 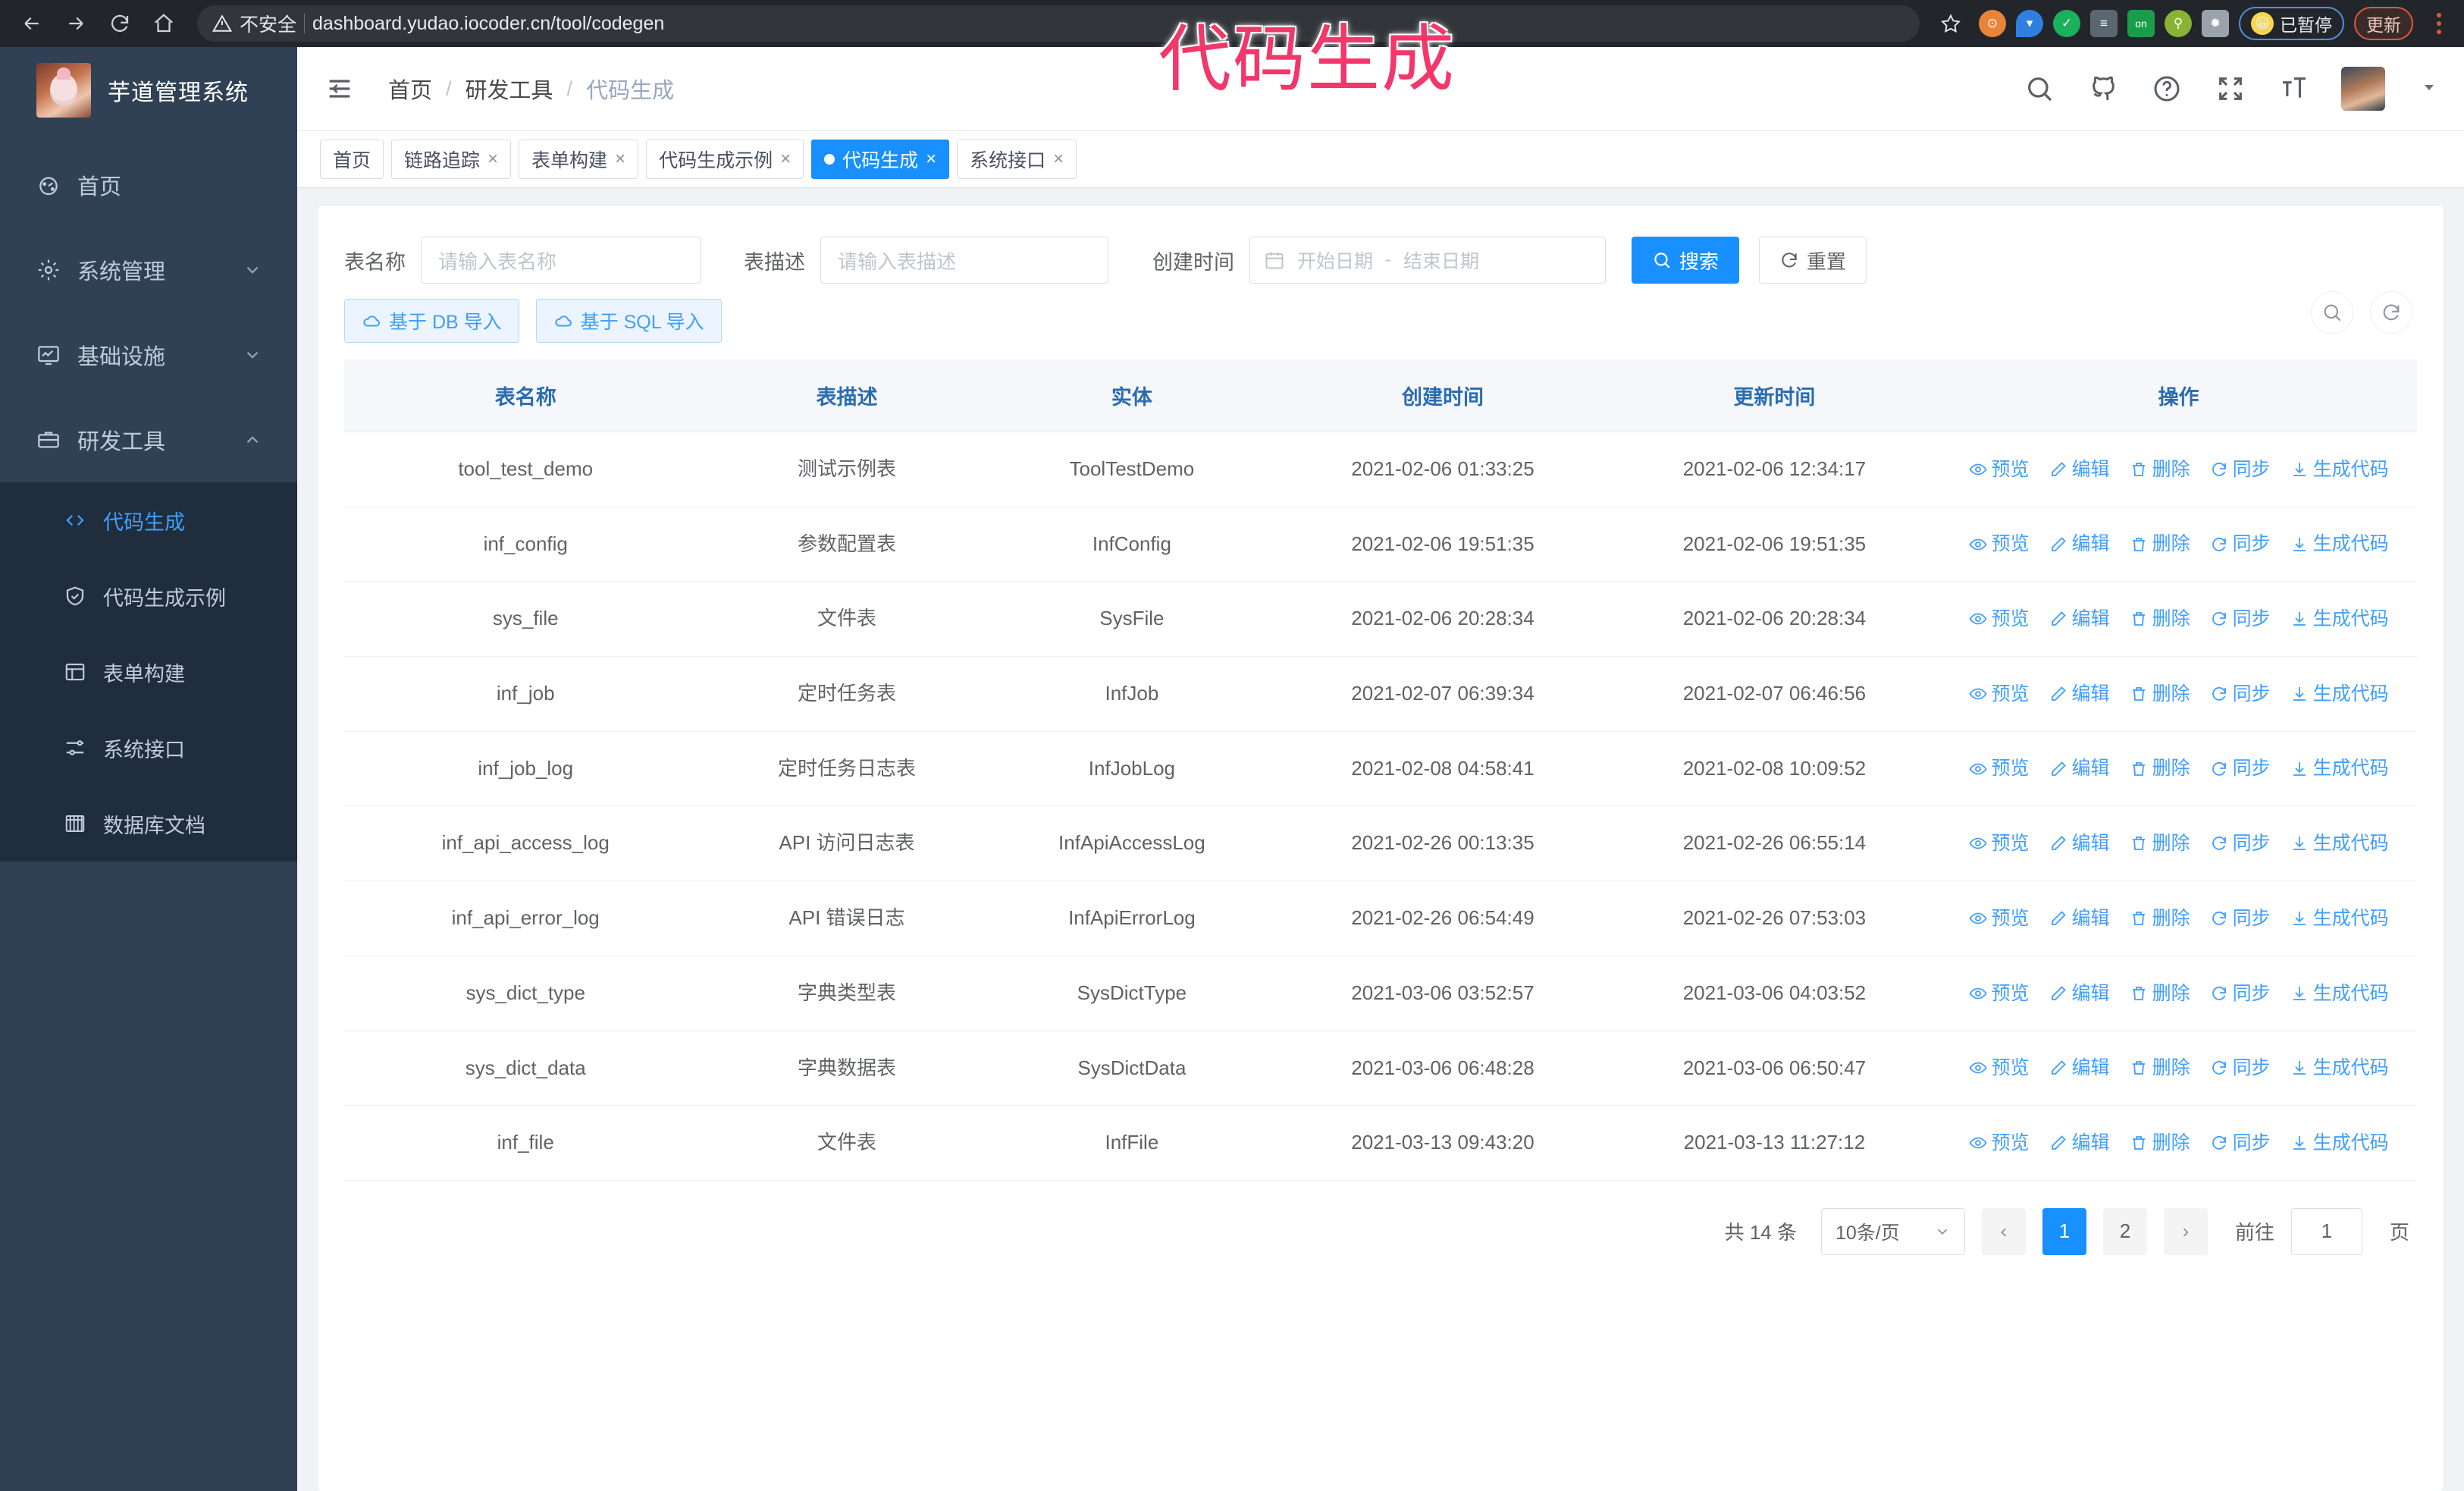 What do you see at coordinates (164, 23) in the screenshot?
I see `home-button` at bounding box center [164, 23].